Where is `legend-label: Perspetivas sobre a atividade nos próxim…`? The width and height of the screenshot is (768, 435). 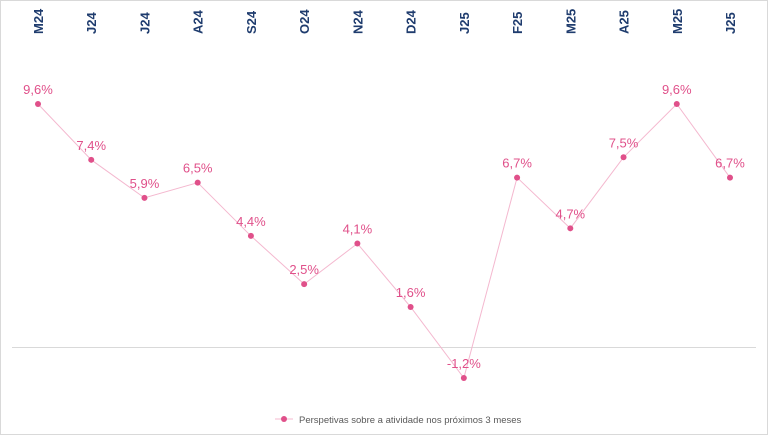
legend-label: Perspetivas sobre a atividade nos próxim… is located at coordinates (410, 420).